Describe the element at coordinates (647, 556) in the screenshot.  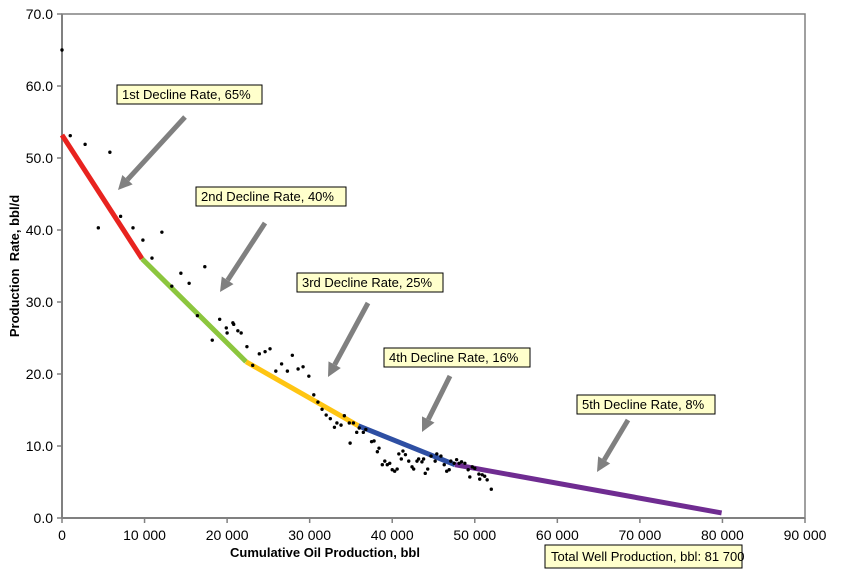
I see `total-production-label: Total Well Production, bbl: 81 700` at that location.